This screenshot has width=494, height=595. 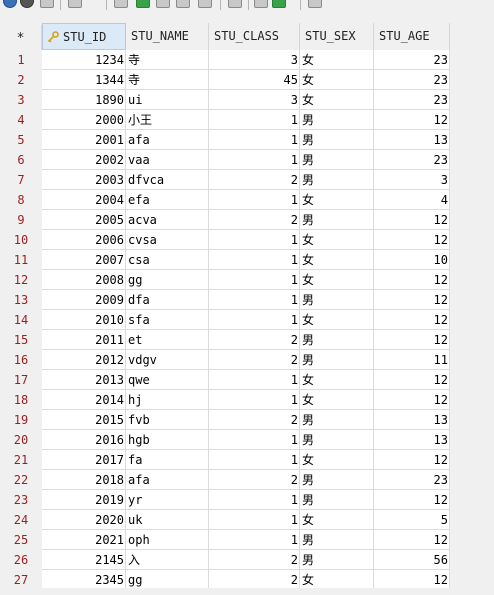 I want to click on cell-stu-id: 2010, so click(x=84, y=320).